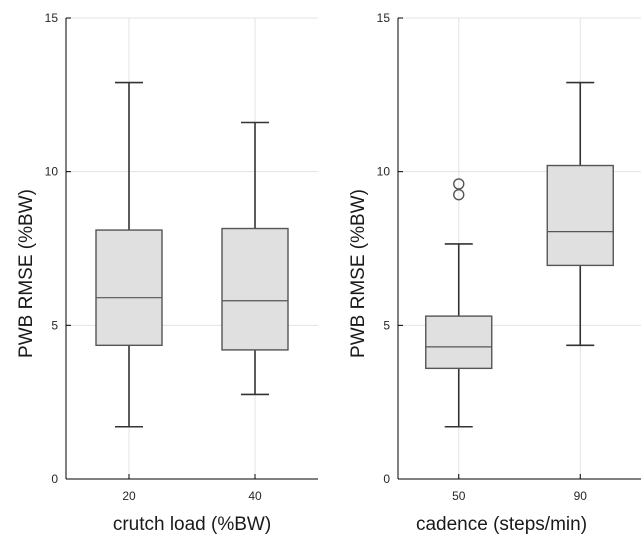 The image size is (641, 534). Describe the element at coordinates (255, 496) in the screenshot. I see `x-tick-label: 40` at that location.